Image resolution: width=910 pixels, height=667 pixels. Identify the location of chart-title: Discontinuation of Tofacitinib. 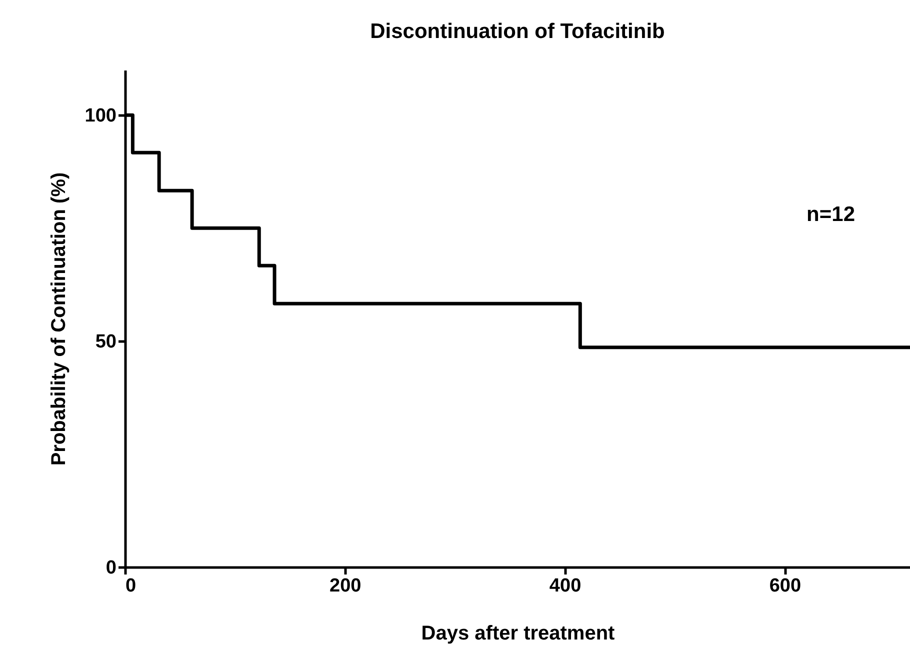
(517, 31).